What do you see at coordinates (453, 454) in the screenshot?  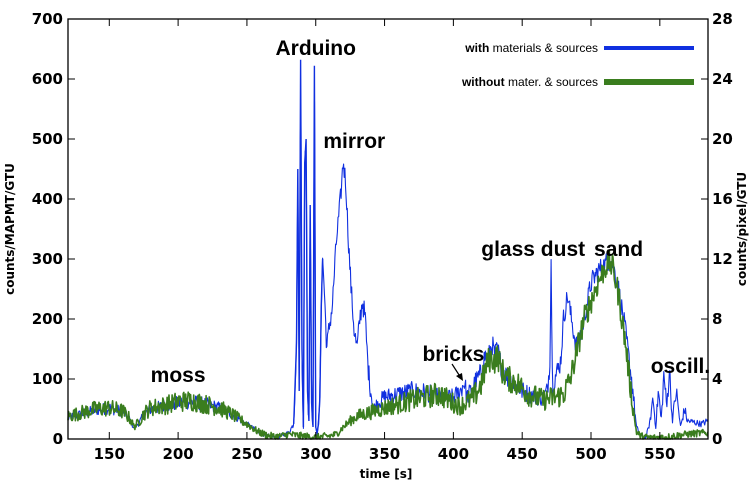 I see `x-tick-label-400: 400` at bounding box center [453, 454].